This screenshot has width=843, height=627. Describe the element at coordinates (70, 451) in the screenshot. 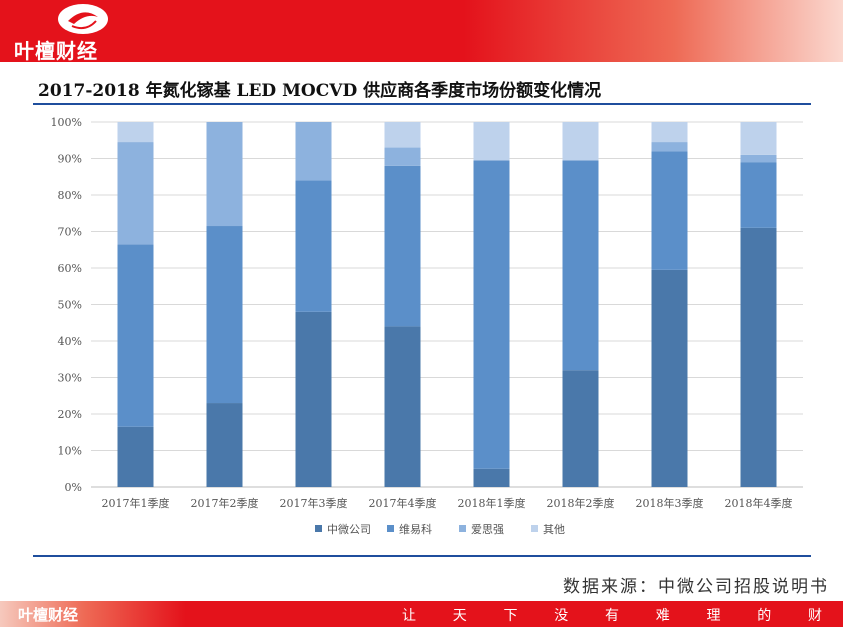

I see `y-tick-label: 10%` at that location.